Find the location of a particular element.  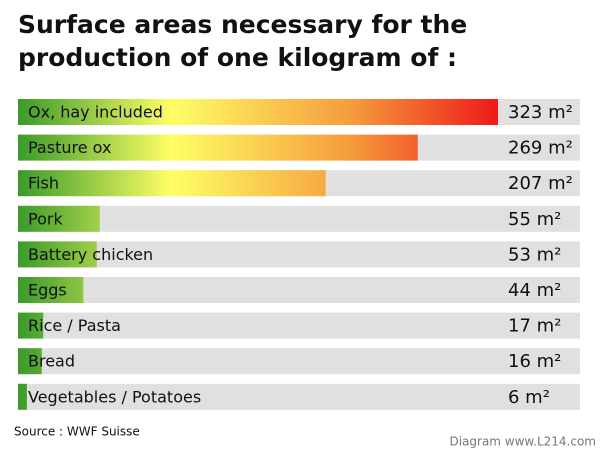

category-label: Fish is located at coordinates (43, 183).